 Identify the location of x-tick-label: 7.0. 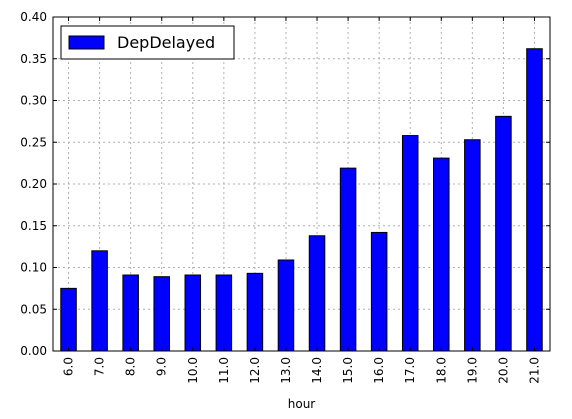
(100, 366).